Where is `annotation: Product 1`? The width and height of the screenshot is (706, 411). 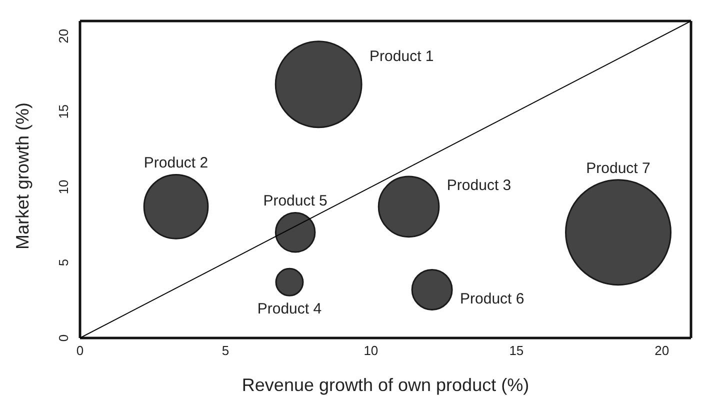
annotation: Product 1 is located at coordinates (402, 56).